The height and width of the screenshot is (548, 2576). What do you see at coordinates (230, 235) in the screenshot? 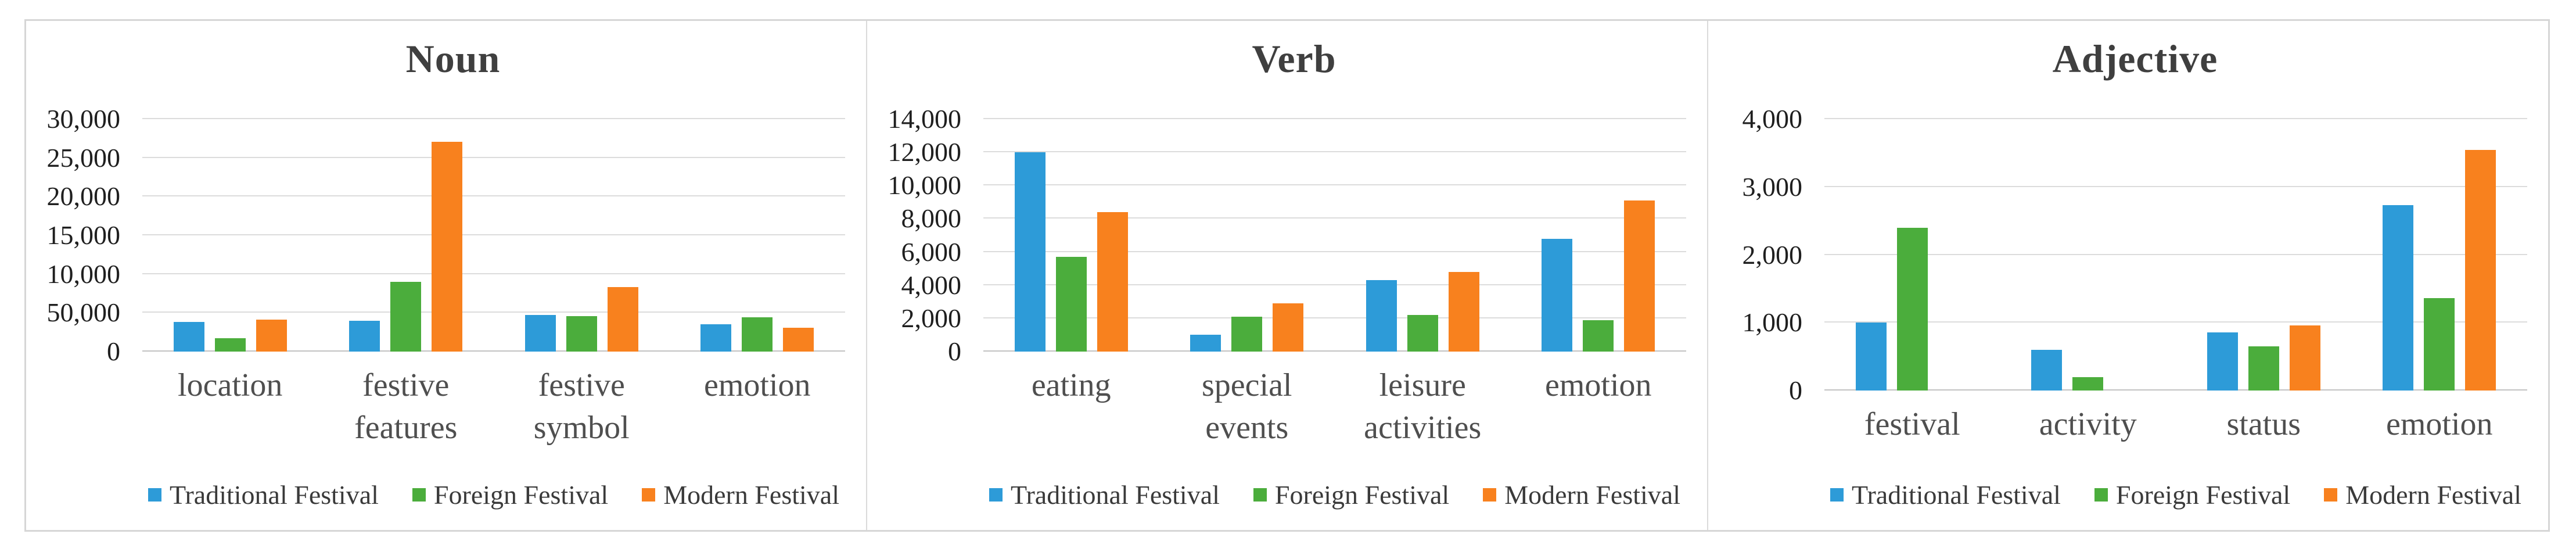
I see `bar-group-location` at bounding box center [230, 235].